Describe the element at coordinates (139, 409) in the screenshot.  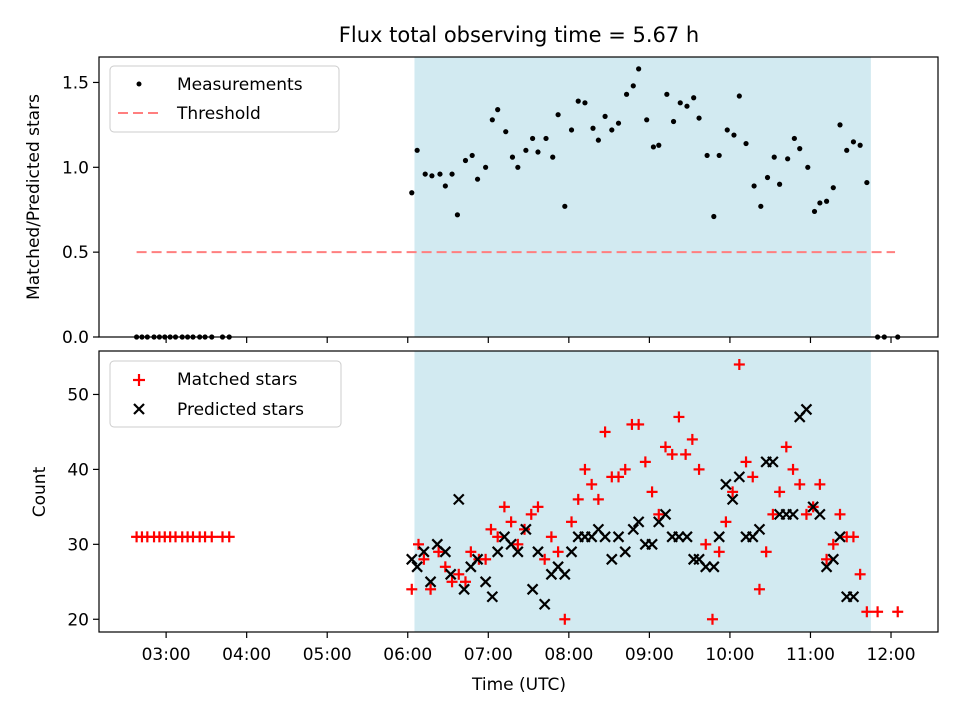
I see `legend-predicted-marker` at that location.